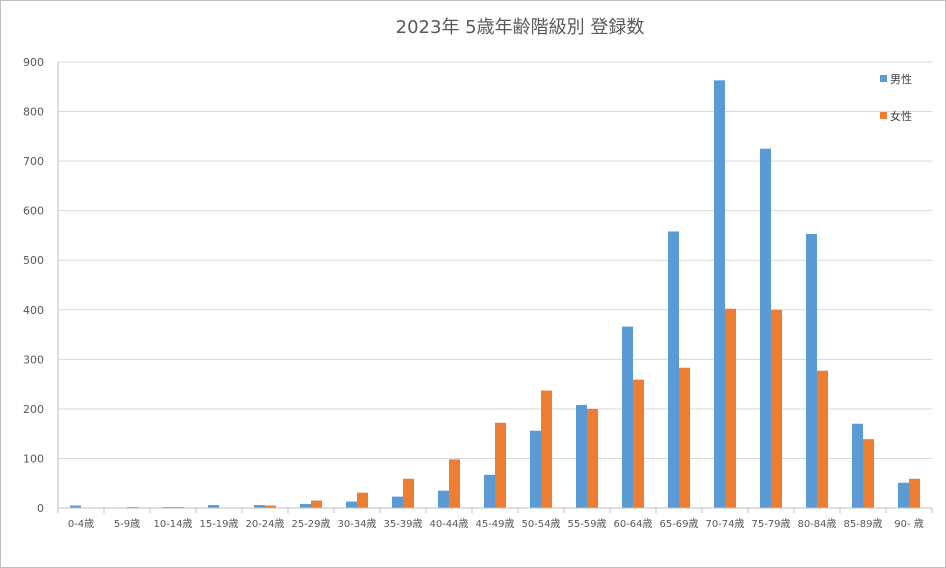 This screenshot has width=946, height=568. I want to click on x-tick-label: 35-39歳, so click(402, 524).